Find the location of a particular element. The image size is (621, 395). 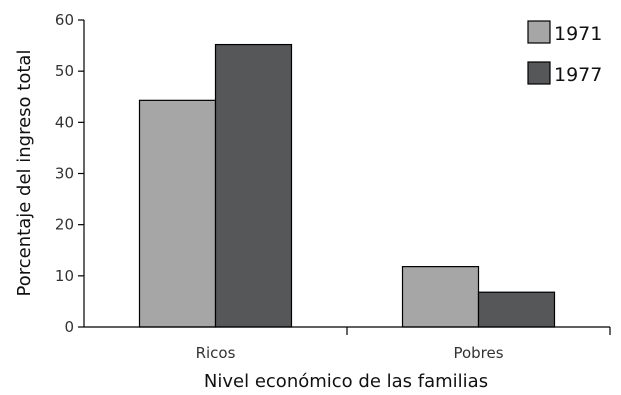

legend-label-1971: 1971 is located at coordinates (578, 34).